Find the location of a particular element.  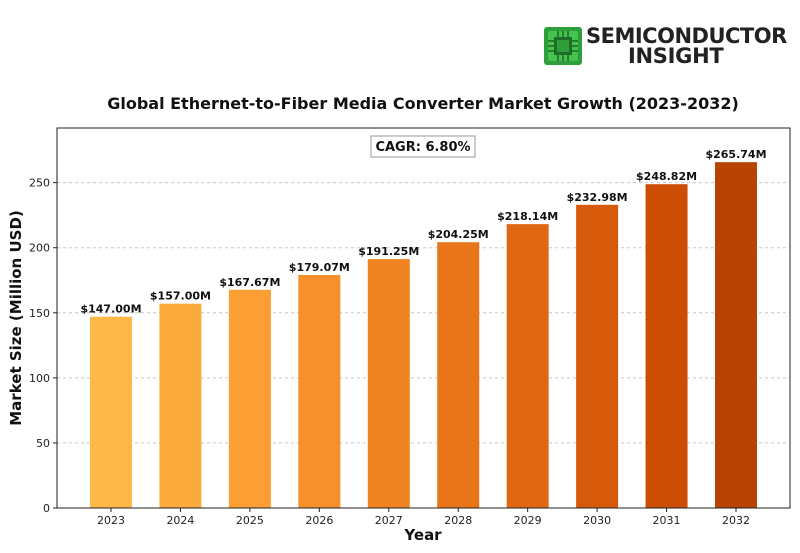

x-tick-label-2026: 2026 is located at coordinates (319, 520).